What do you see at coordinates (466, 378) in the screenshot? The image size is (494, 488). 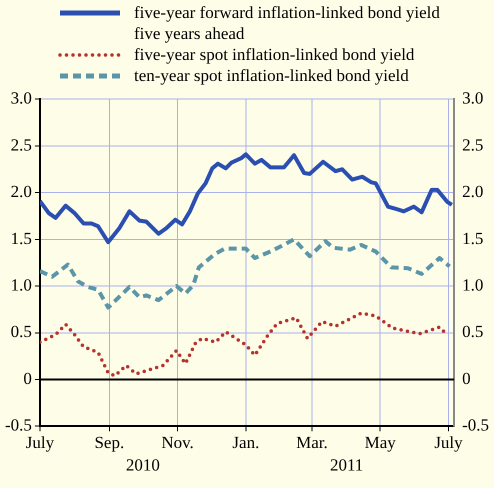 I see `y2-tick-label: 0` at bounding box center [466, 378].